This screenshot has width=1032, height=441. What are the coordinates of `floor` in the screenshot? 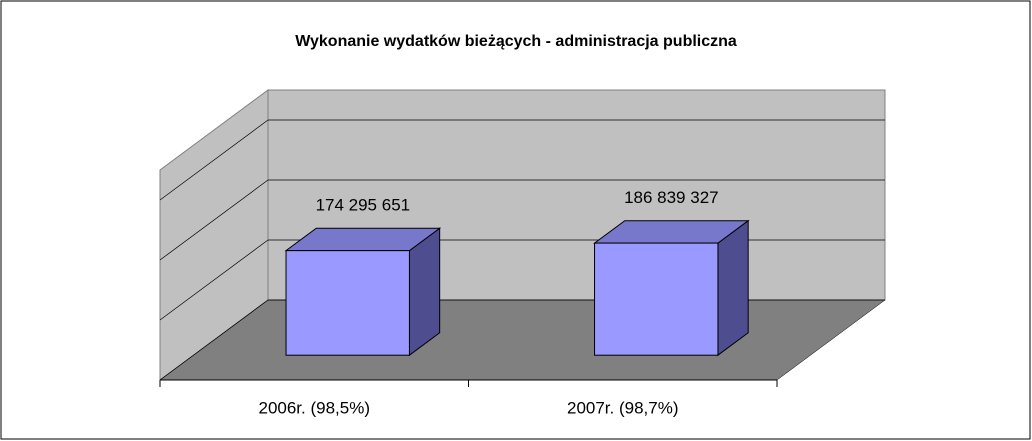 It's located at (522, 340).